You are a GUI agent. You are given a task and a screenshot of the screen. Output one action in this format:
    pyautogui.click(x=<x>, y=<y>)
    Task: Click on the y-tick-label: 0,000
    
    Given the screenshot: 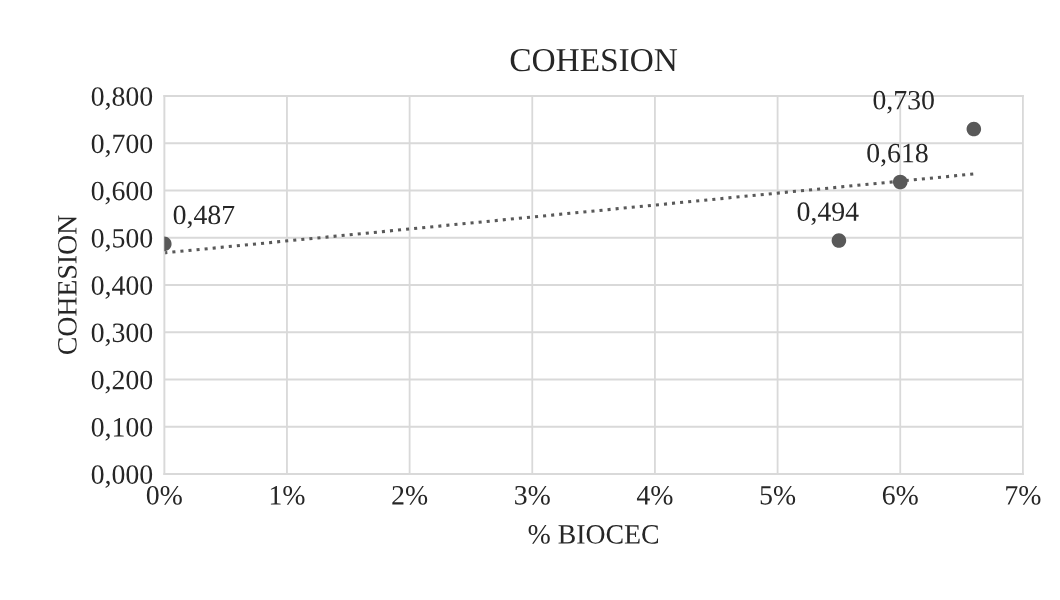 What is the action you would take?
    pyautogui.click(x=122, y=476)
    